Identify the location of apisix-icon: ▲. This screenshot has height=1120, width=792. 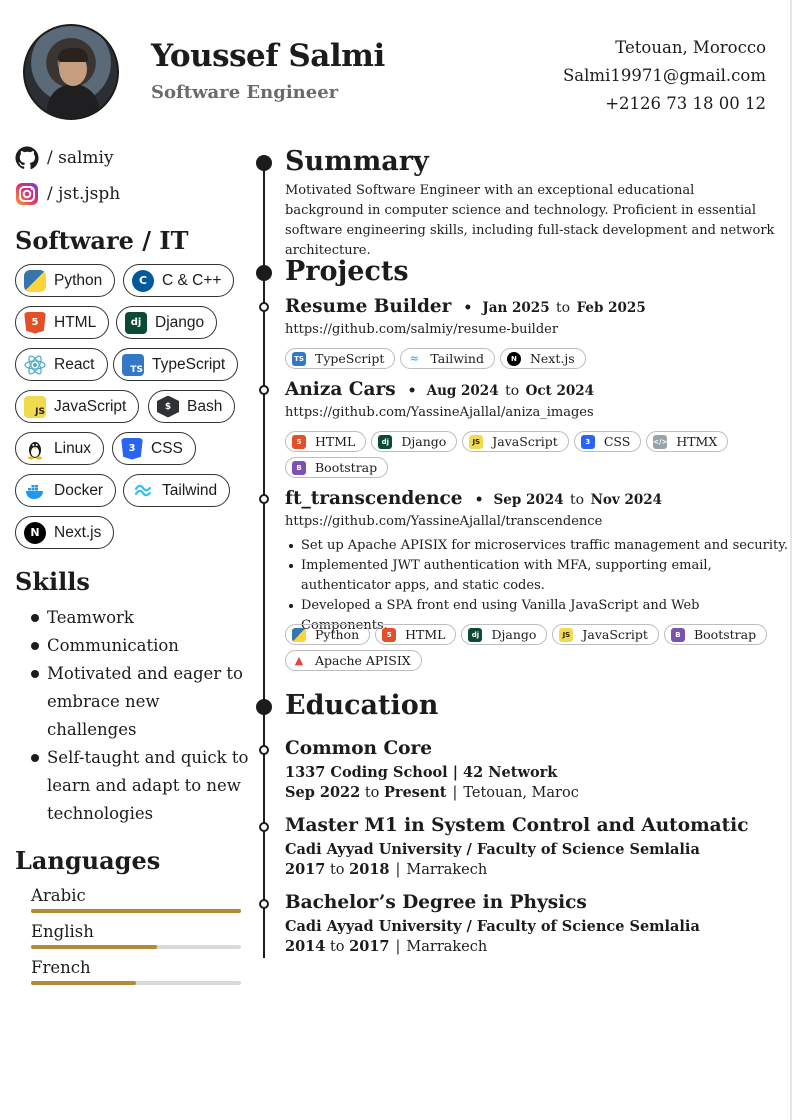
(299, 660).